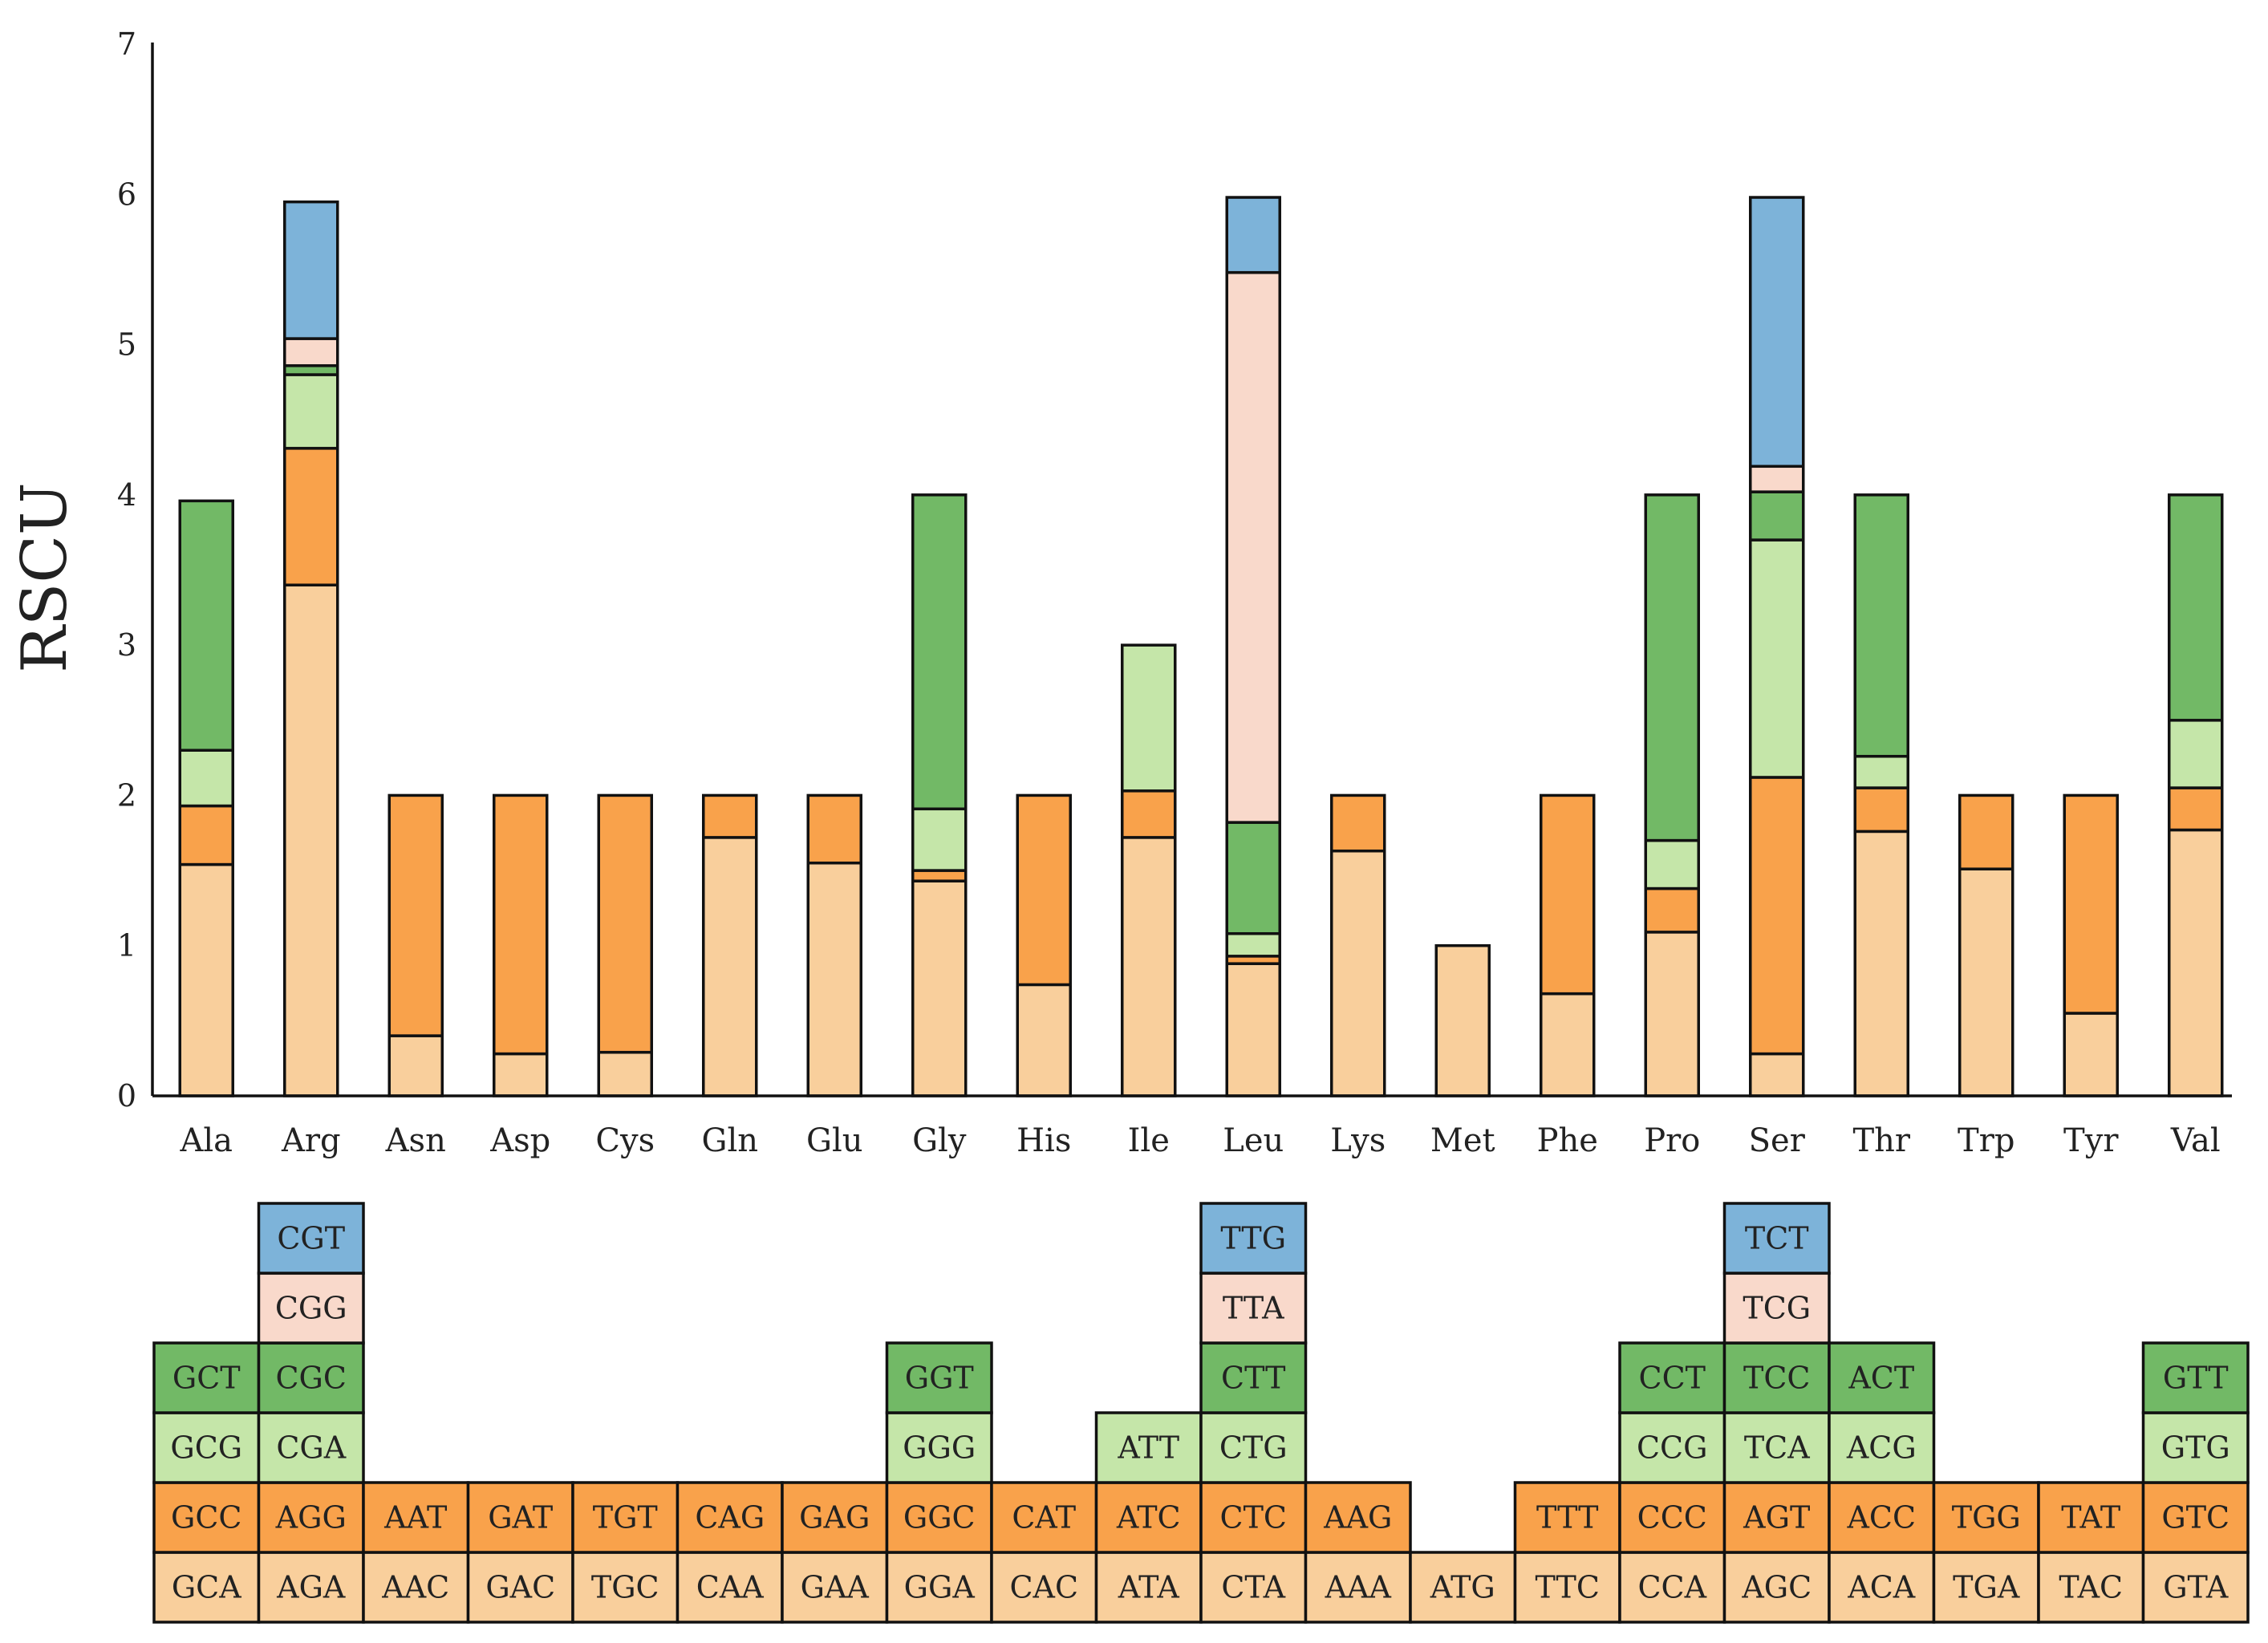  What do you see at coordinates (1881, 1140) in the screenshot?
I see `x-tick-label: Thr` at bounding box center [1881, 1140].